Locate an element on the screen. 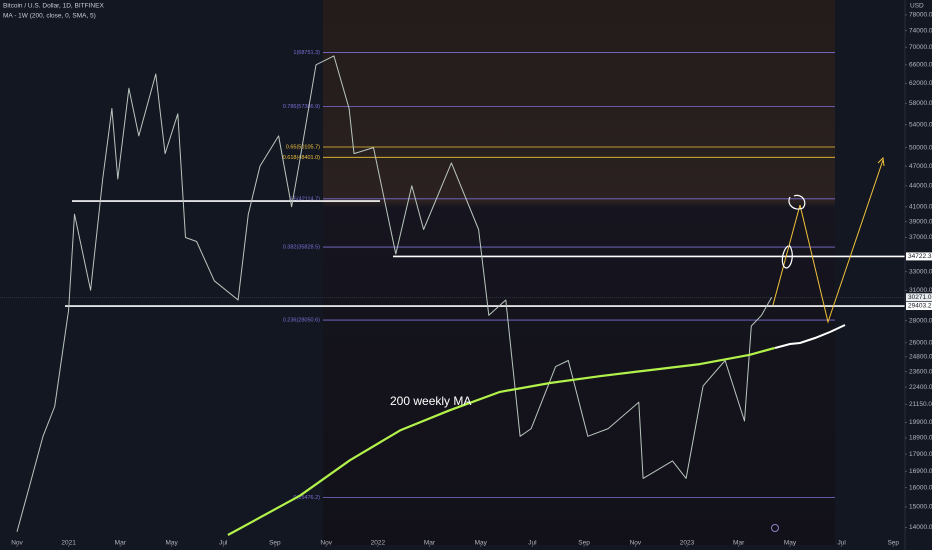 This screenshot has width=932, height=550. y-tick-label: 19900.0 is located at coordinates (920, 422).